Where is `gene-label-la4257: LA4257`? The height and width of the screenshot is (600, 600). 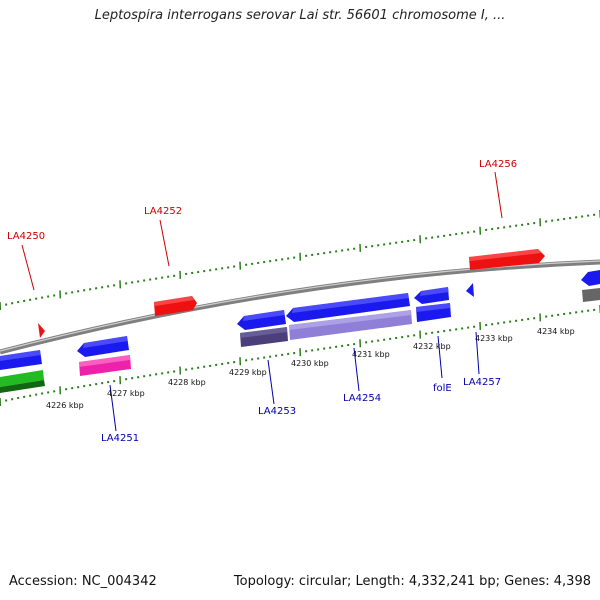
gene-label-la4257: LA4257 is located at coordinates (482, 382).